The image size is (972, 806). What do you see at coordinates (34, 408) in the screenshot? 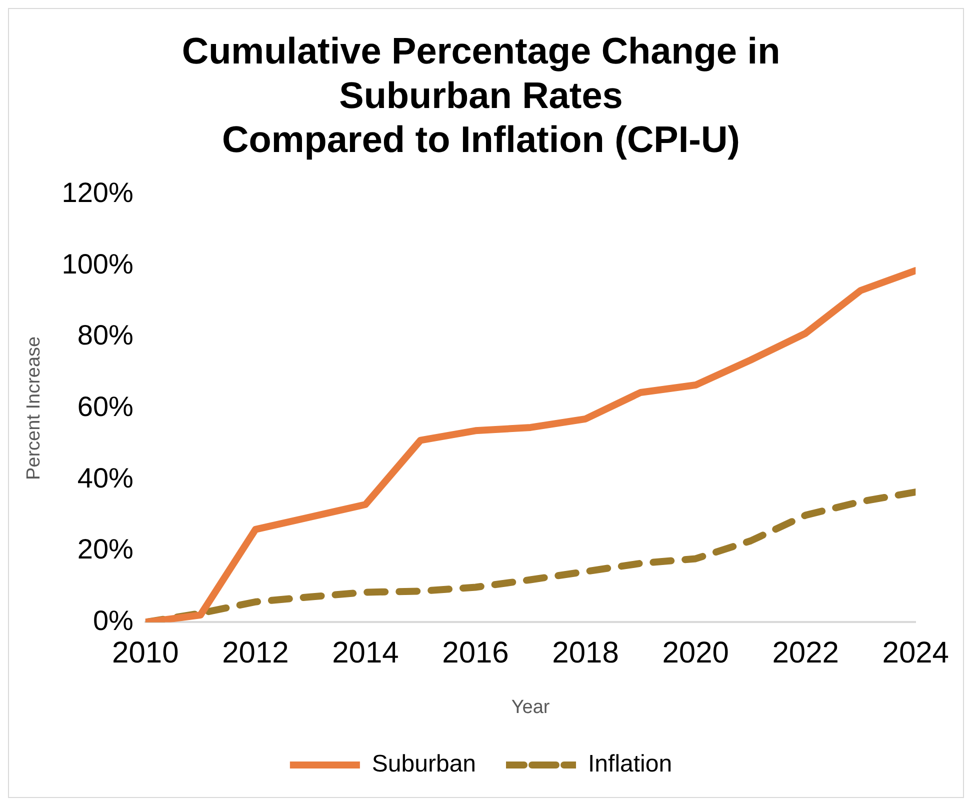
I see `y-axis-title: Percent Increase` at bounding box center [34, 408].